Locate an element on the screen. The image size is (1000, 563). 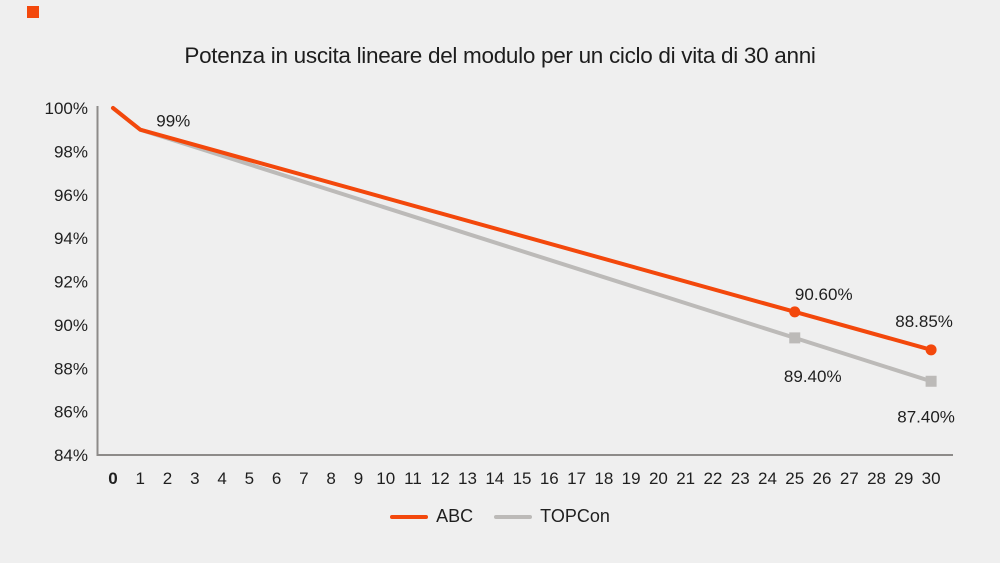
legend: ABC TOPCon is located at coordinates (500, 516).